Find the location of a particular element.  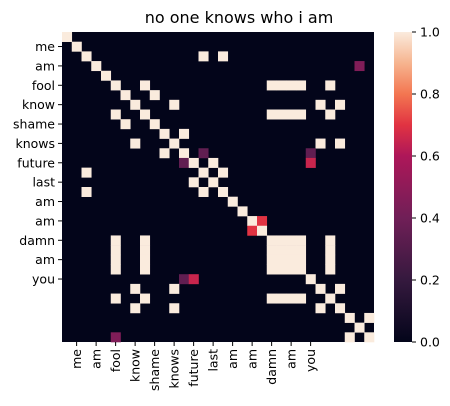

y-tick-label: last is located at coordinates (43, 182).